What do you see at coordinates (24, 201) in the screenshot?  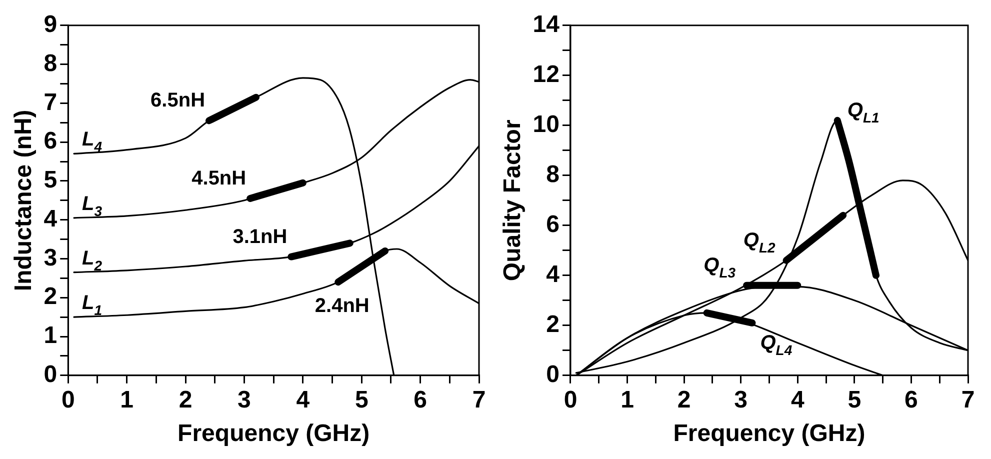 I see `y-axis-title: Inductance (nH)` at bounding box center [24, 201].